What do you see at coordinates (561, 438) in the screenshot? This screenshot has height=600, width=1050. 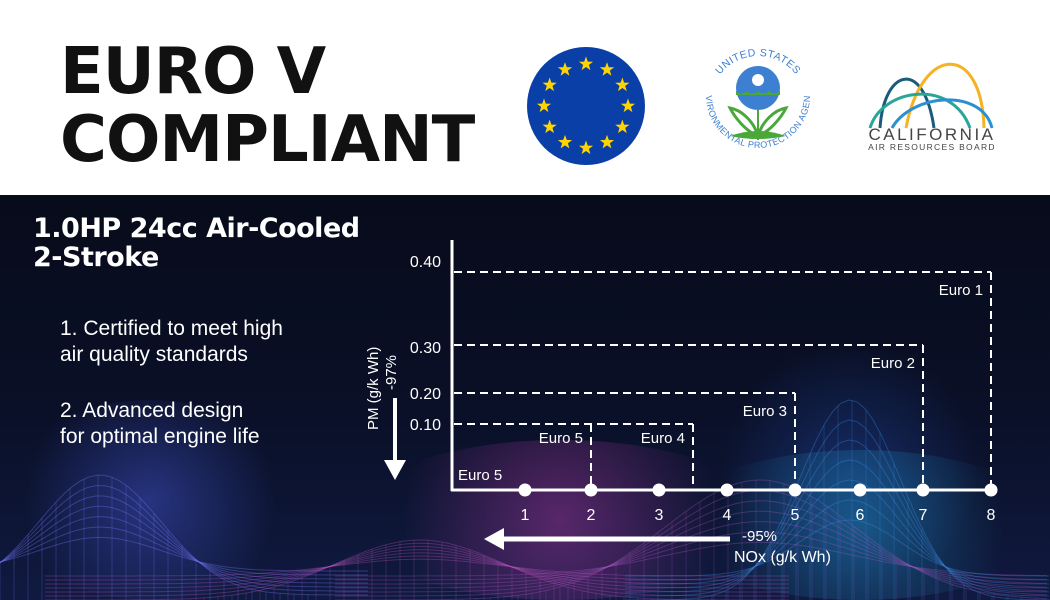 I see `series-label: Euro 5` at bounding box center [561, 438].